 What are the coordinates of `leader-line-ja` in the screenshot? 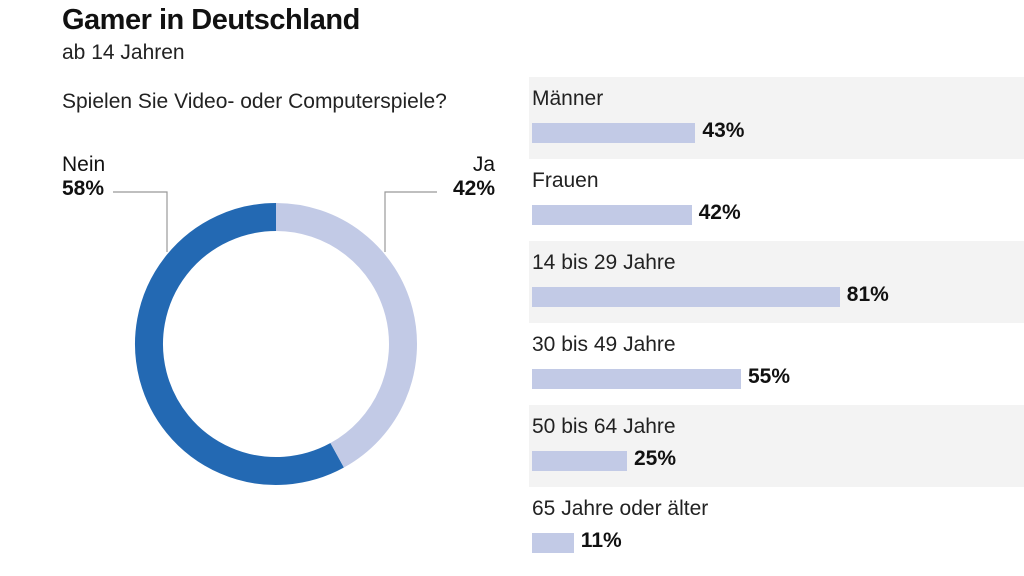 It's located at (410, 221).